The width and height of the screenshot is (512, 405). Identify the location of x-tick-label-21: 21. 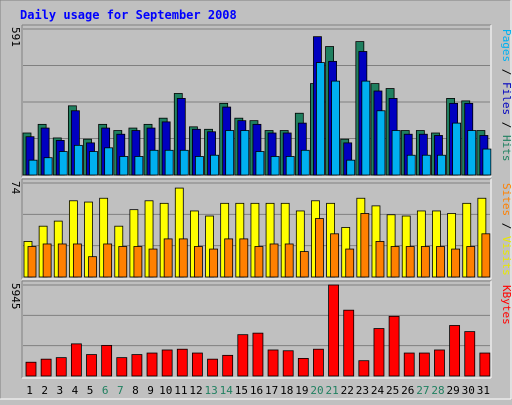
(332, 390).